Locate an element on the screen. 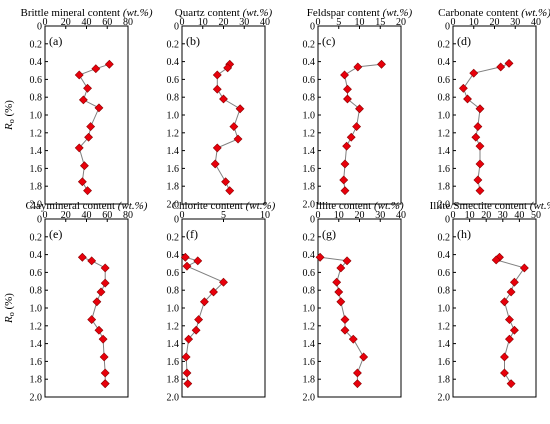 This screenshot has width=550, height=424. y-tick-label: 0.8 is located at coordinates (309, 291).